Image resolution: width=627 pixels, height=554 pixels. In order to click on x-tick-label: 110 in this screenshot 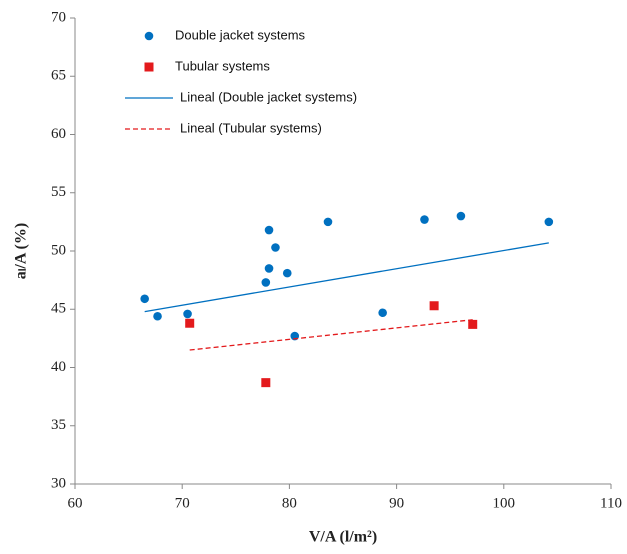, I will do `click(611, 503)`.